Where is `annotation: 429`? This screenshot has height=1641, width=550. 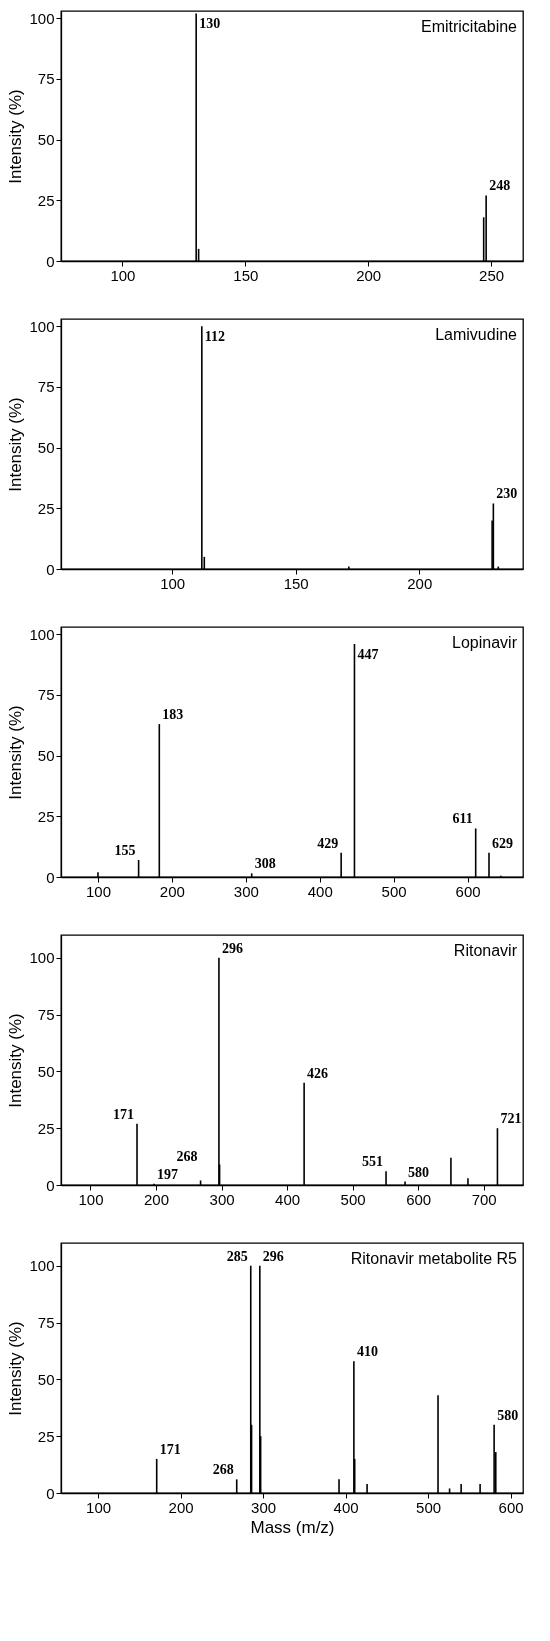
annotation: 429 is located at coordinates (328, 843).